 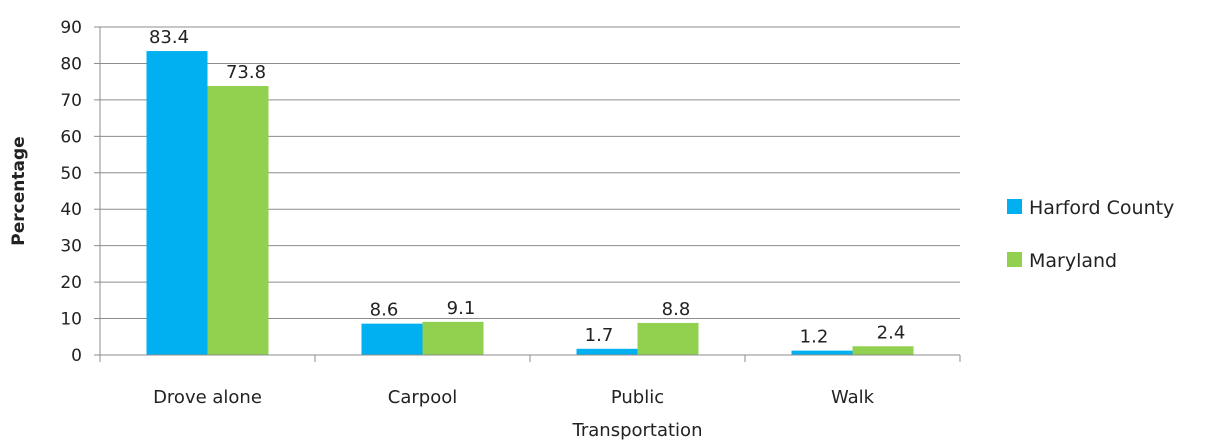 I want to click on data-label: 8.8, so click(x=676, y=309).